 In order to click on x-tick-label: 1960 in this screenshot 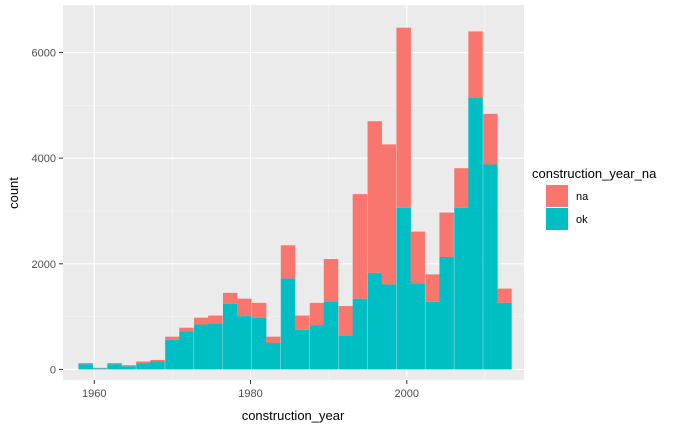, I will do `click(94, 394)`.